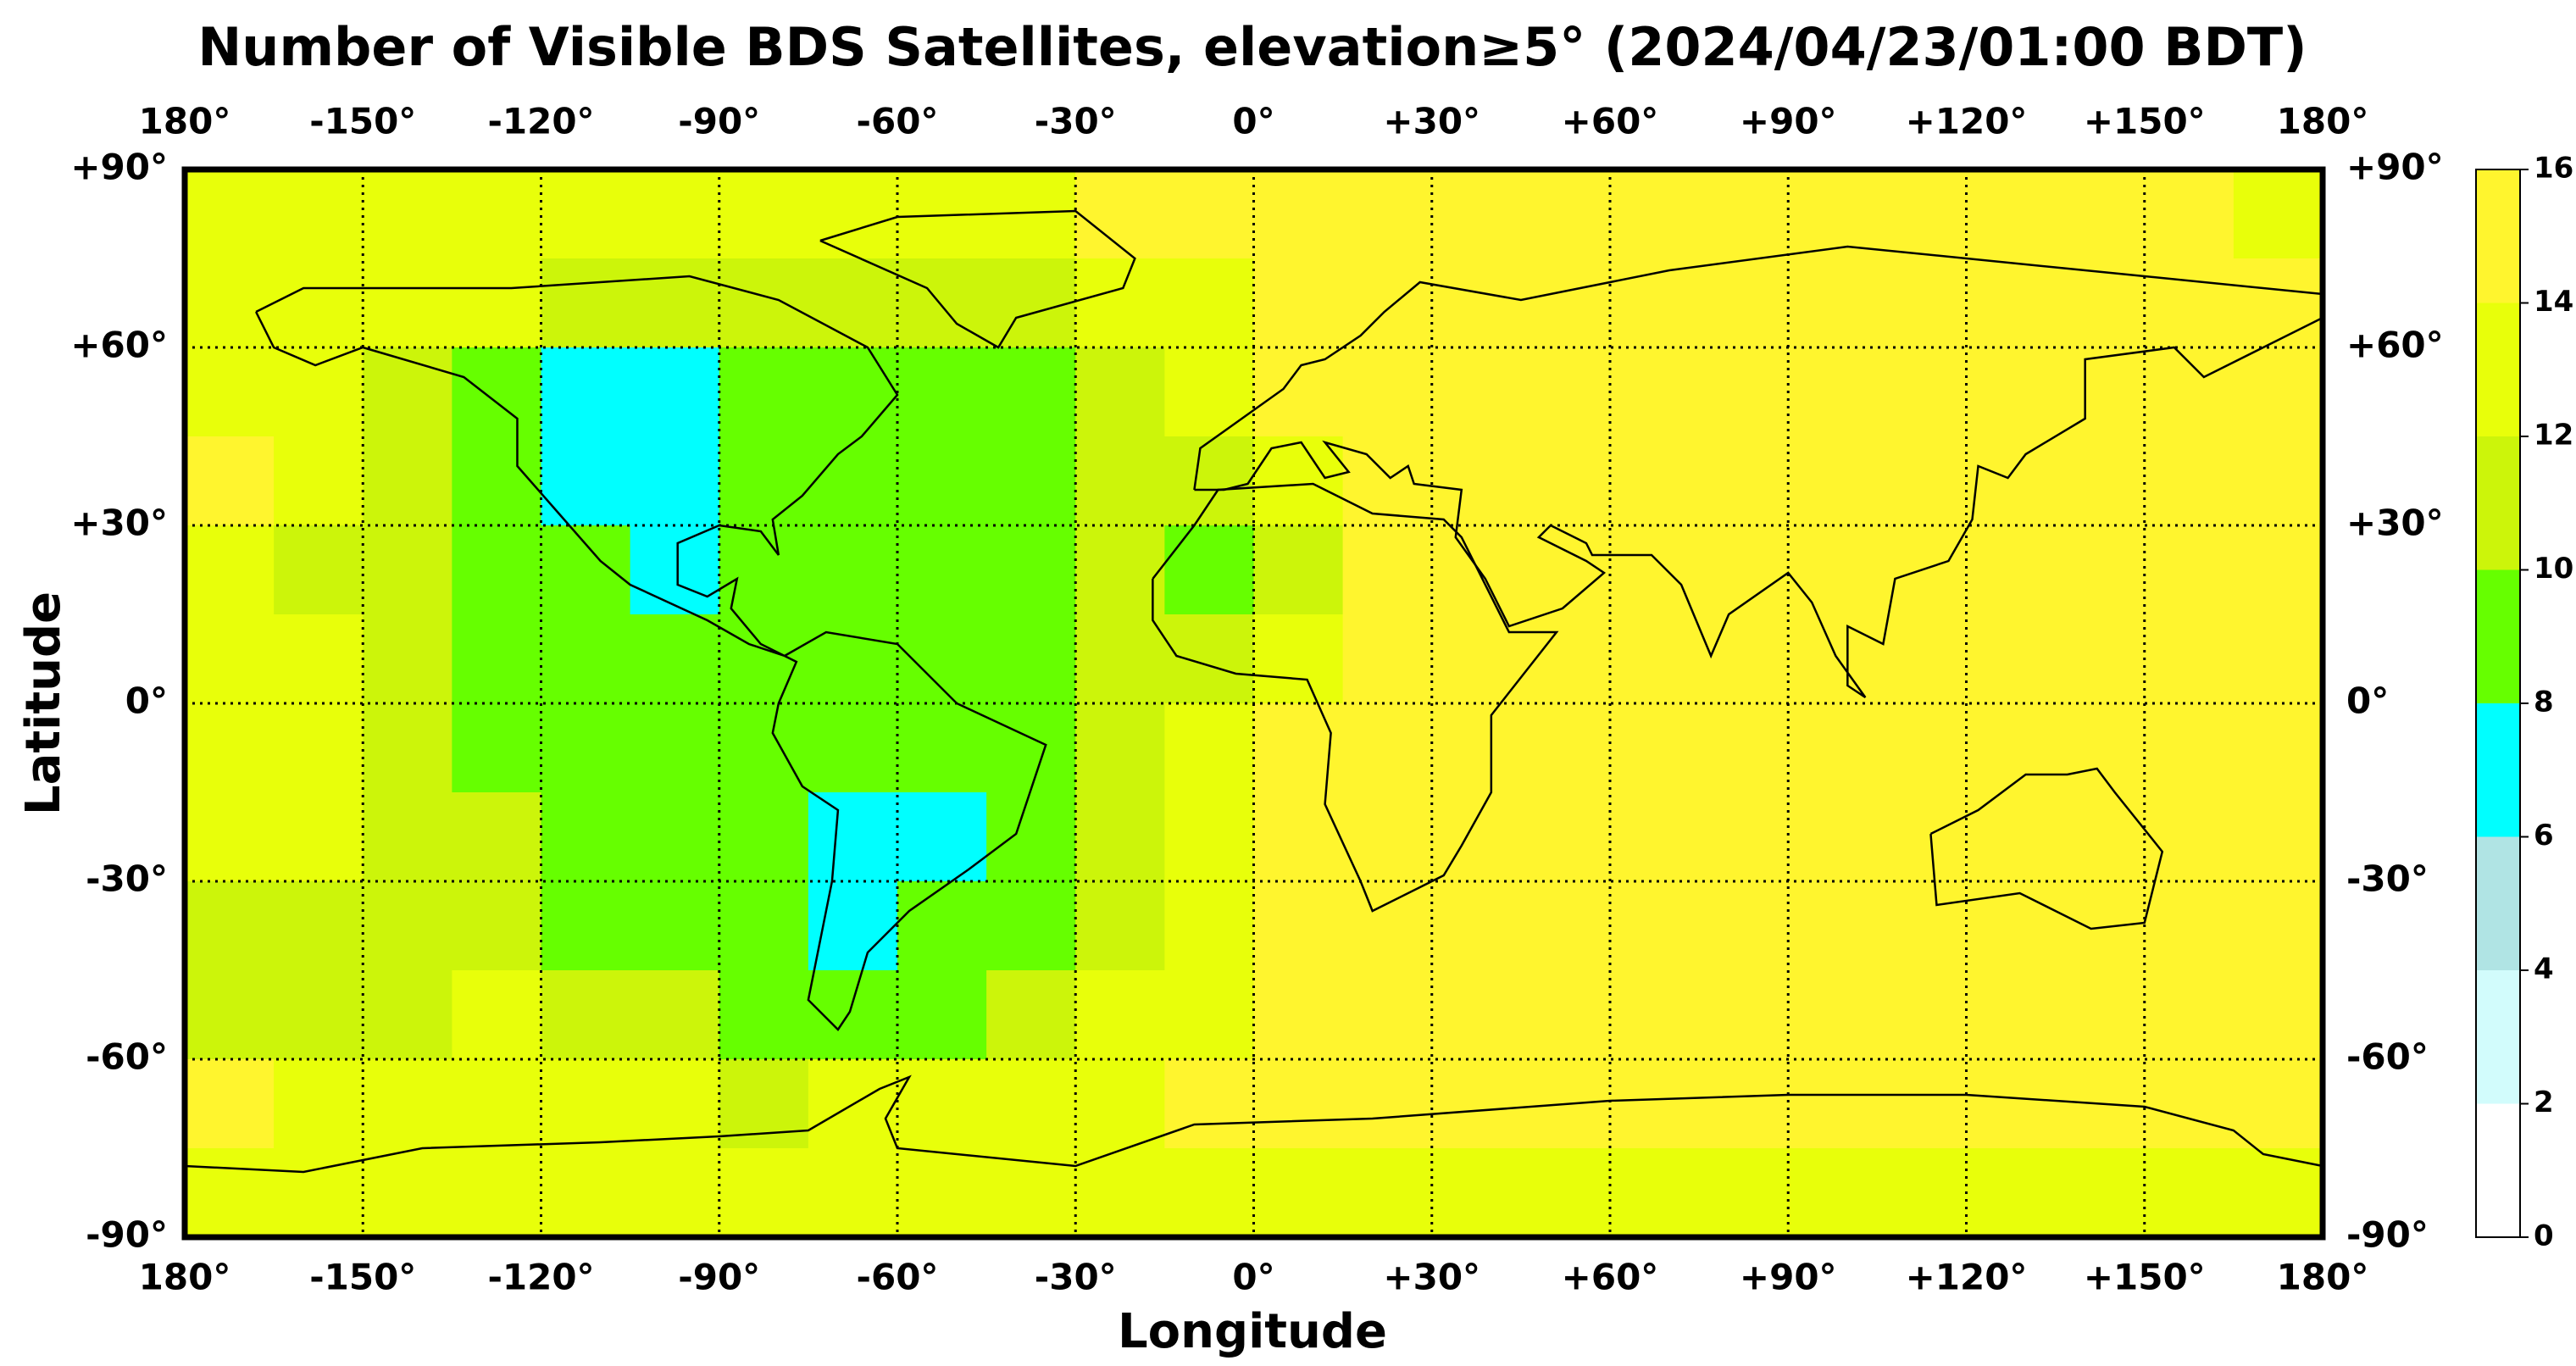 Image resolution: width=2576 pixels, height=1366 pixels. Describe the element at coordinates (2145, 1277) in the screenshot. I see `x-tick-label: +150°` at that location.